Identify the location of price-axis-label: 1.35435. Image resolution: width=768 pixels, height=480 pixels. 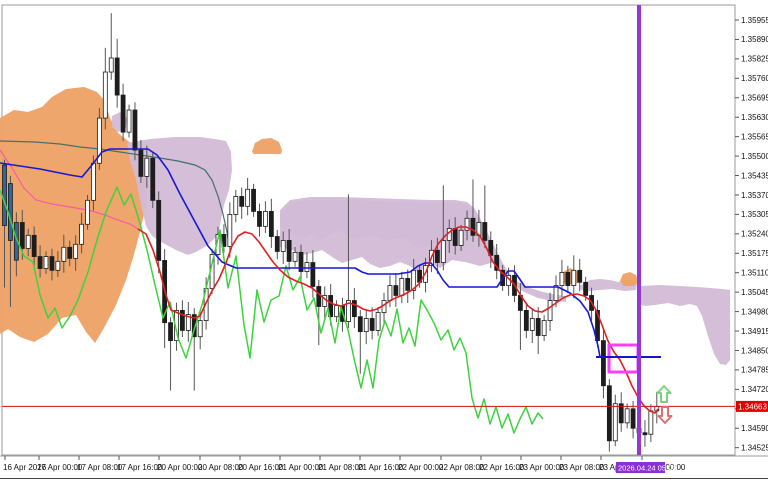
(754, 175).